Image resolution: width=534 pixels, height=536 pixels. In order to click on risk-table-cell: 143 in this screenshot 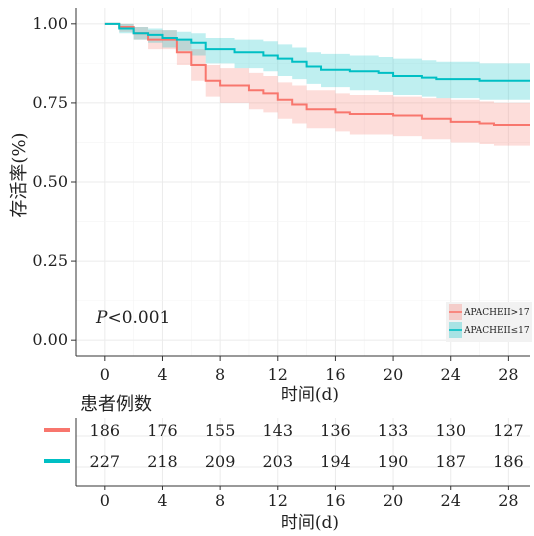, I will do `click(278, 430)`.